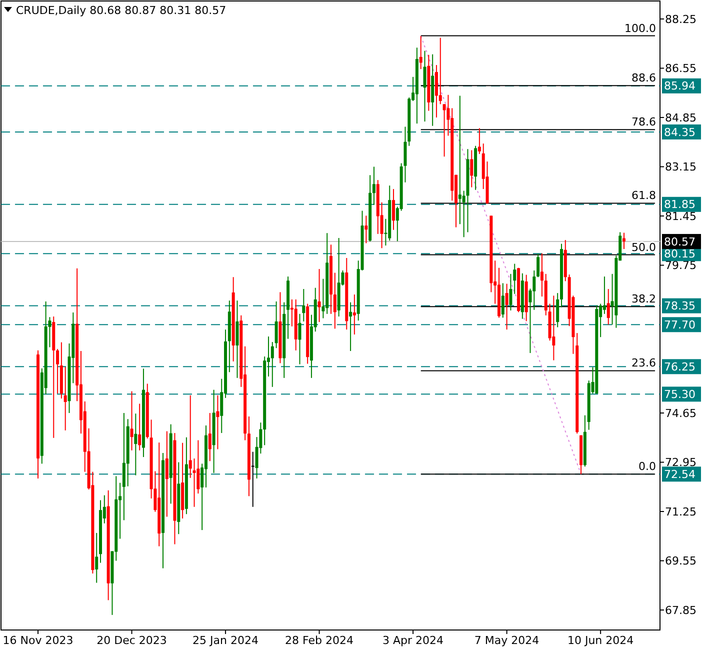 The width and height of the screenshot is (708, 653). I want to click on annotation: 50.0, so click(644, 247).